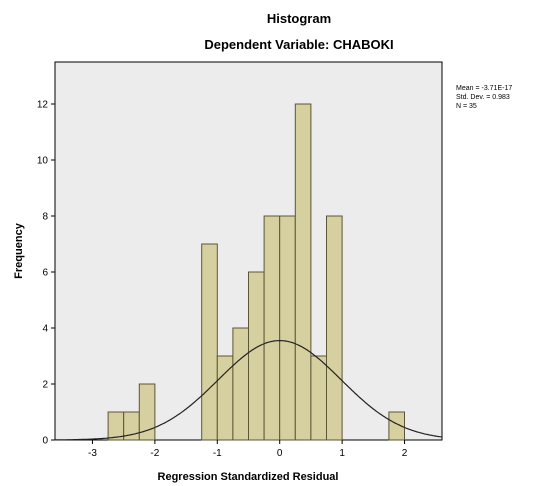 The image size is (537, 486). Describe the element at coordinates (45, 329) in the screenshot. I see `y-tick-label-4: 4` at that location.